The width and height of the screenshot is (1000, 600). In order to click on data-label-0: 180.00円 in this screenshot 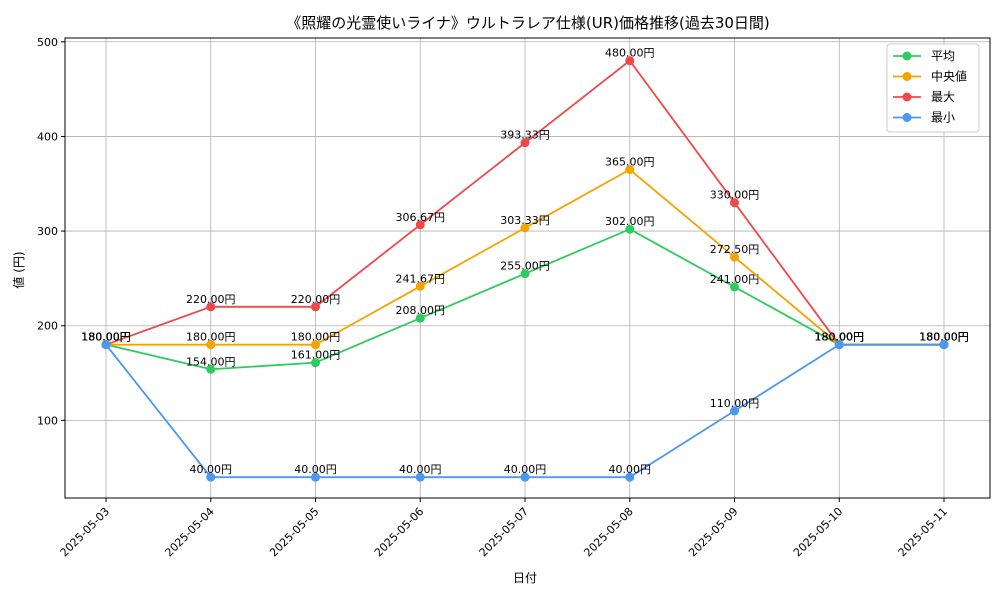, I will do `click(944, 337)`.